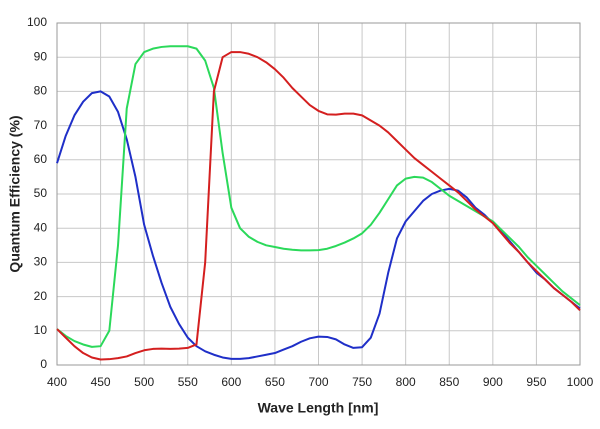 Image resolution: width=600 pixels, height=429 pixels. Describe the element at coordinates (43, 364) in the screenshot. I see `y-tick-label: 0` at that location.